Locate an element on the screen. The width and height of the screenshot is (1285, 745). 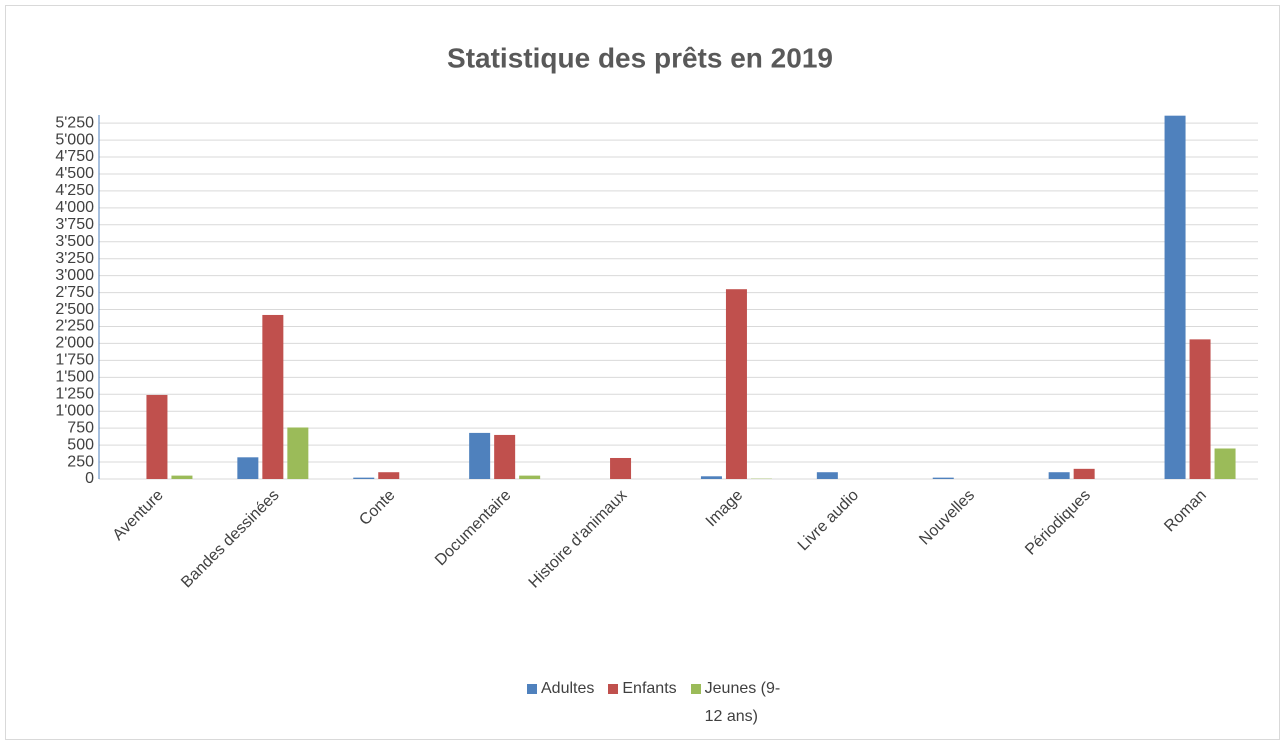
y-tick-label: 1'000 is located at coordinates (74, 410).